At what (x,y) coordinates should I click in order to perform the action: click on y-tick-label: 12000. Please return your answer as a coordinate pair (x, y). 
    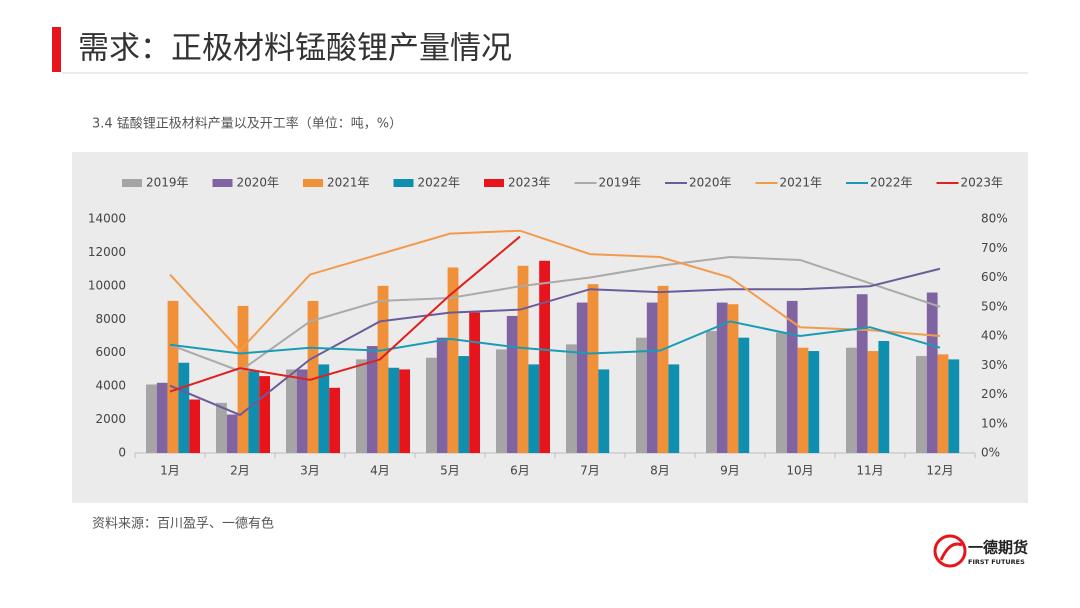
    Looking at the image, I should click on (107, 252).